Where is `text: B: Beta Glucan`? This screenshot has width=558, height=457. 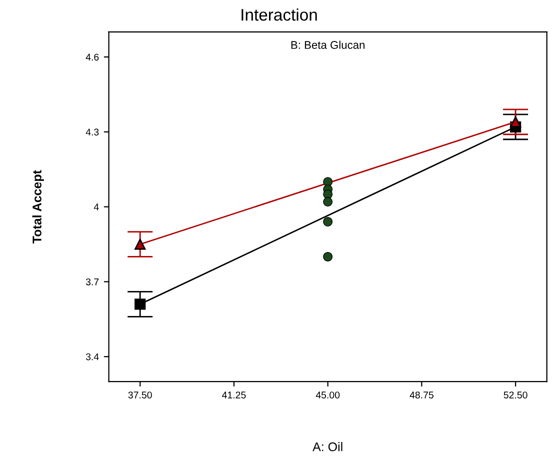 text: B: Beta Glucan is located at coordinates (327, 44).